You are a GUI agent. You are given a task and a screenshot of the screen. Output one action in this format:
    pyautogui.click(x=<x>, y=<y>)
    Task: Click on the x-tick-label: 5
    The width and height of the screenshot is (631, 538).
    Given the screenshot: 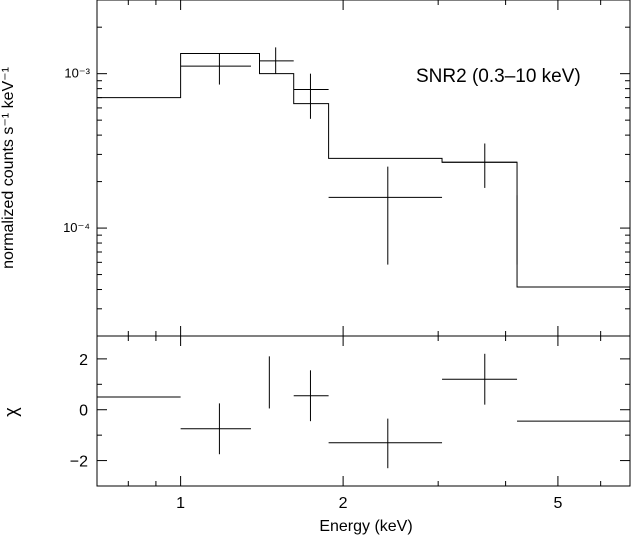 What is the action you would take?
    pyautogui.click(x=557, y=503)
    